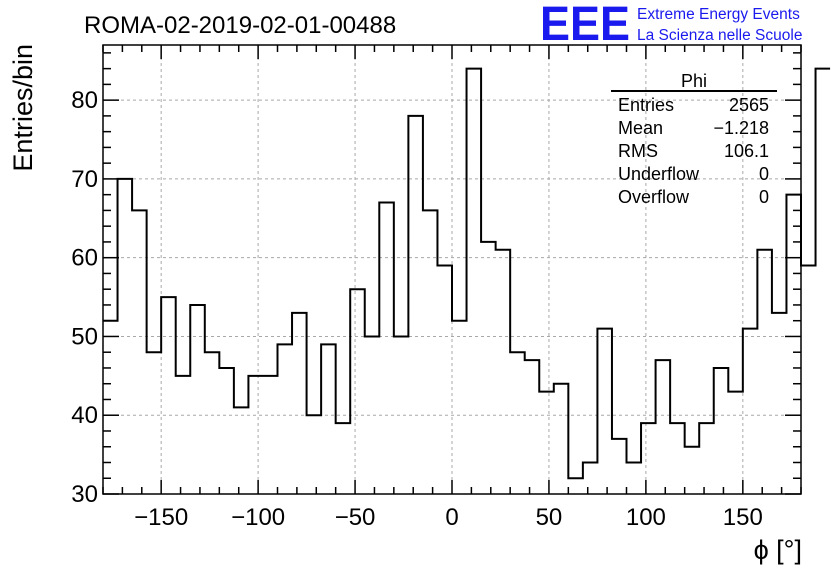 The width and height of the screenshot is (836, 572). I want to click on x-tick-label: −150, so click(161, 517).